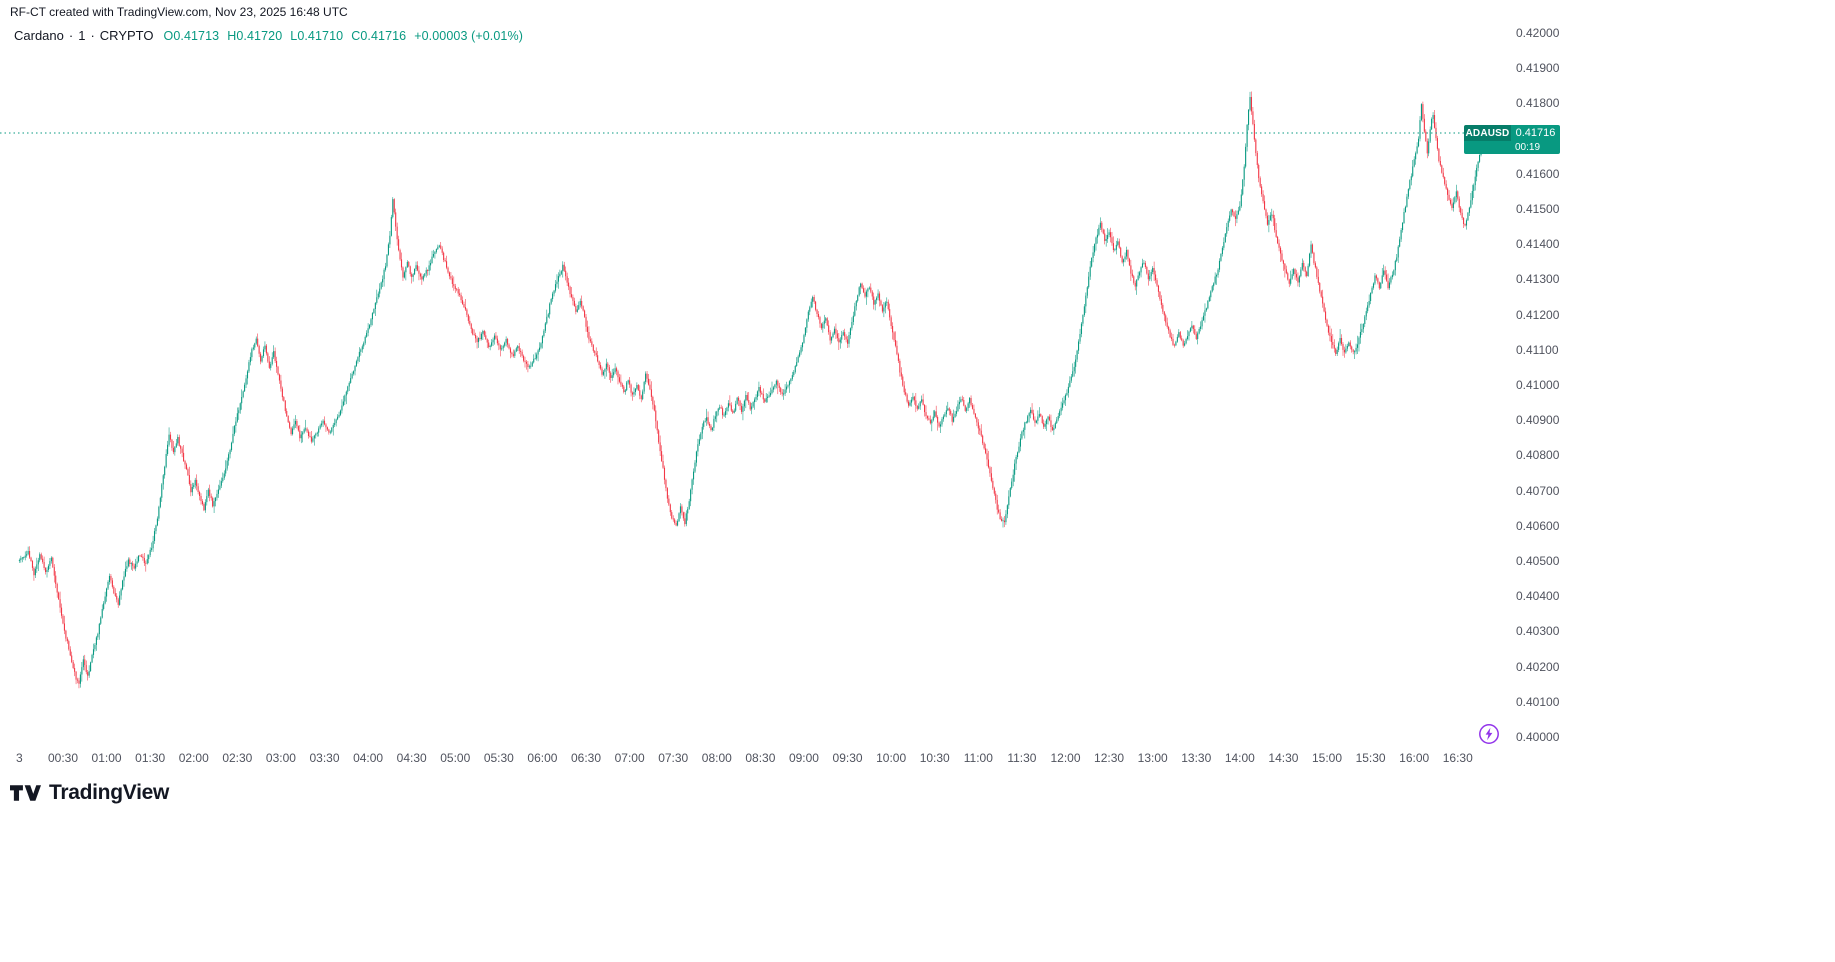 The height and width of the screenshot is (962, 1835). Describe the element at coordinates (1538, 279) in the screenshot. I see `price-axis-label: 0.41300` at that location.